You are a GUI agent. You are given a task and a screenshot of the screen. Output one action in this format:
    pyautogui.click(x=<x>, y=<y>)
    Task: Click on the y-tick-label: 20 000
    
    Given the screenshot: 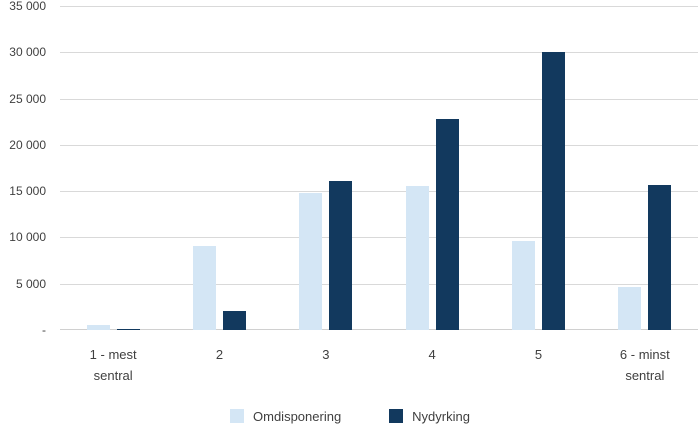 What is the action you would take?
    pyautogui.click(x=27, y=145)
    